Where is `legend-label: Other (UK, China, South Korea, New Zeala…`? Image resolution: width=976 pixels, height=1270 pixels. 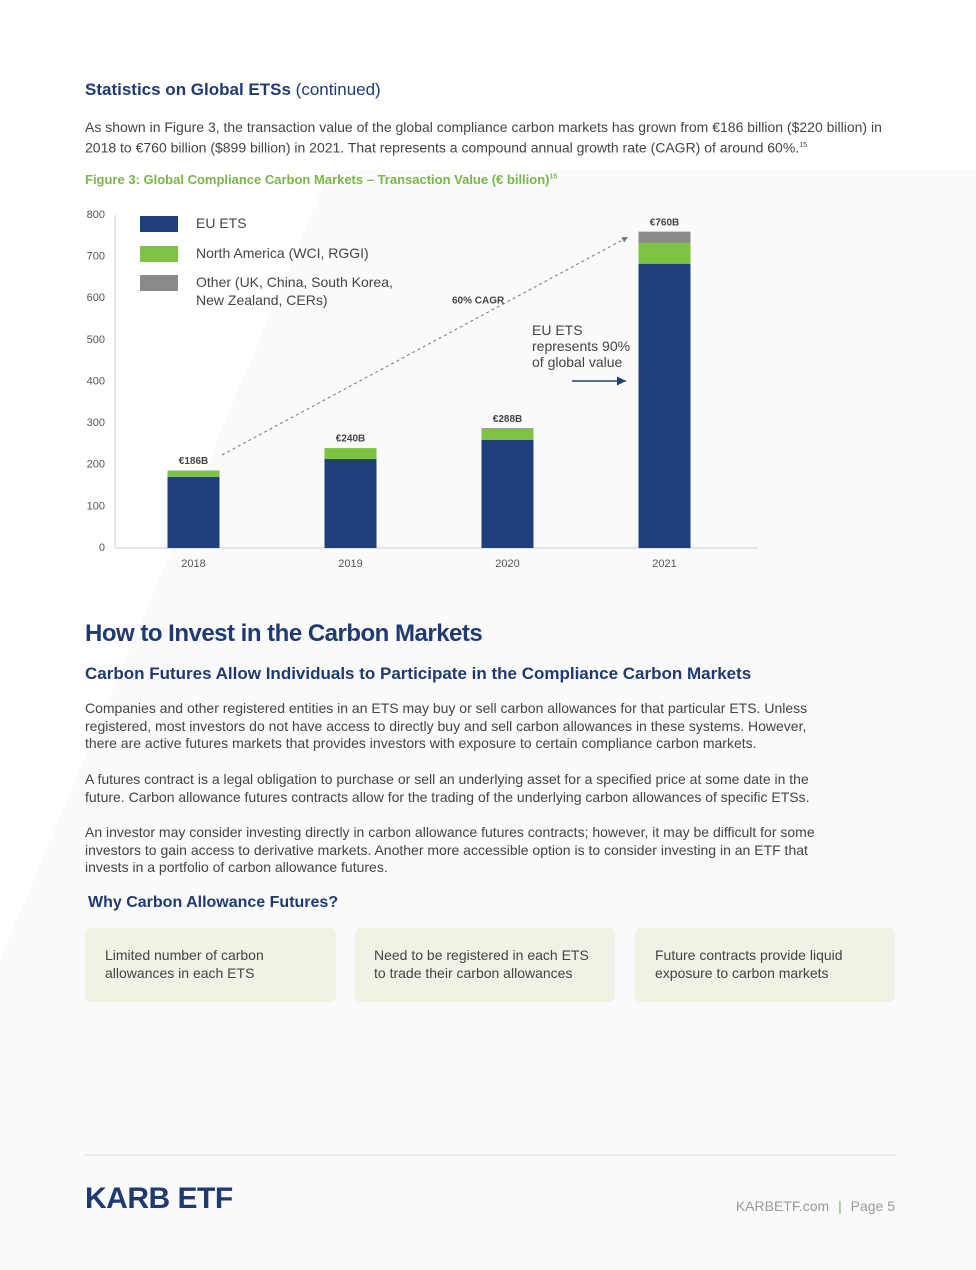
legend-label: Other (UK, China, South Korea, New Zeala… is located at coordinates (294, 291).